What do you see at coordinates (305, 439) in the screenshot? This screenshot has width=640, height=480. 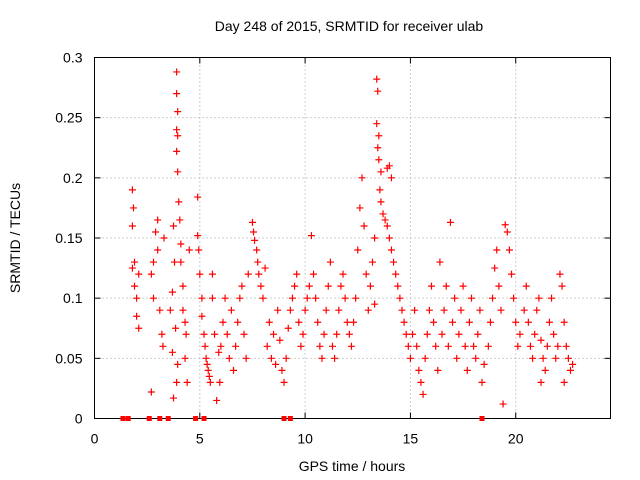 I see `x-tick-label: 10` at bounding box center [305, 439].